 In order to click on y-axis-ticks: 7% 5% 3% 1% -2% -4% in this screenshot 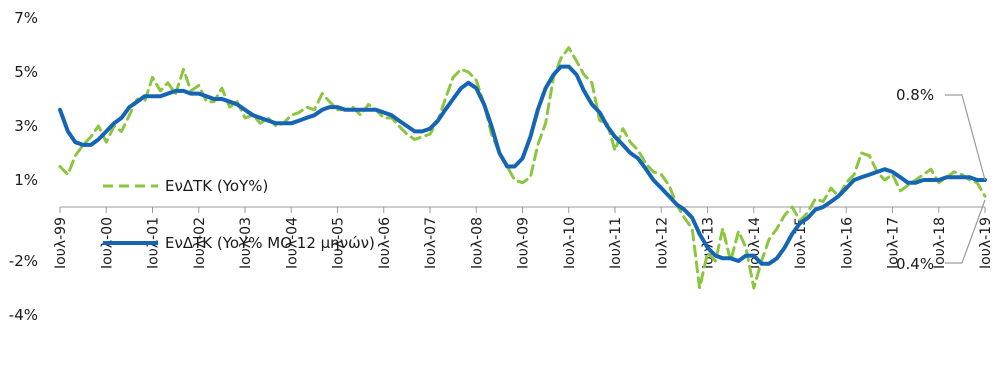, I will do `click(23, 166)`.